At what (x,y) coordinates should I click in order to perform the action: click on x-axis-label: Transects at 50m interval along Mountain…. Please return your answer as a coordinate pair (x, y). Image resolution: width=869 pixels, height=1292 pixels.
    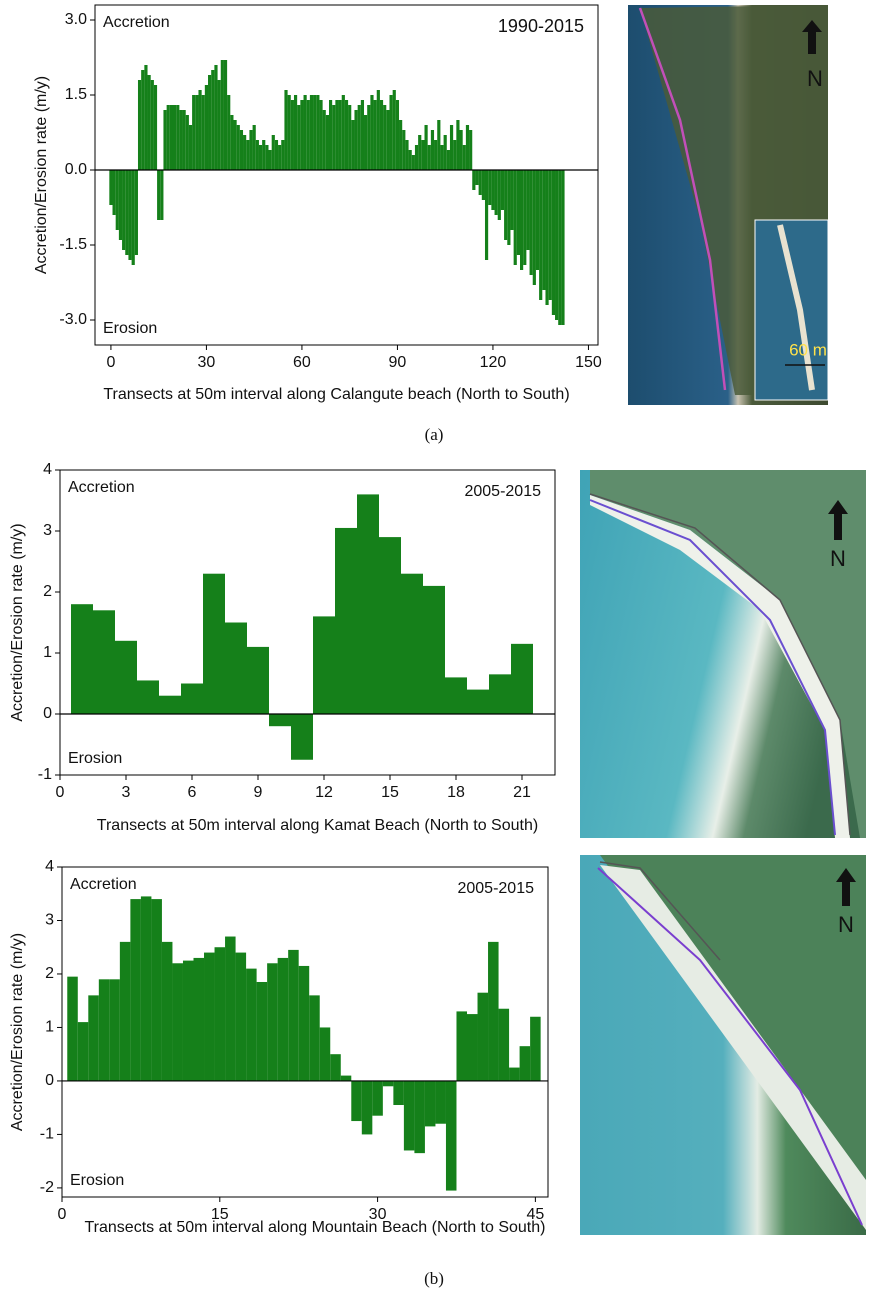
    Looking at the image, I should click on (315, 1227).